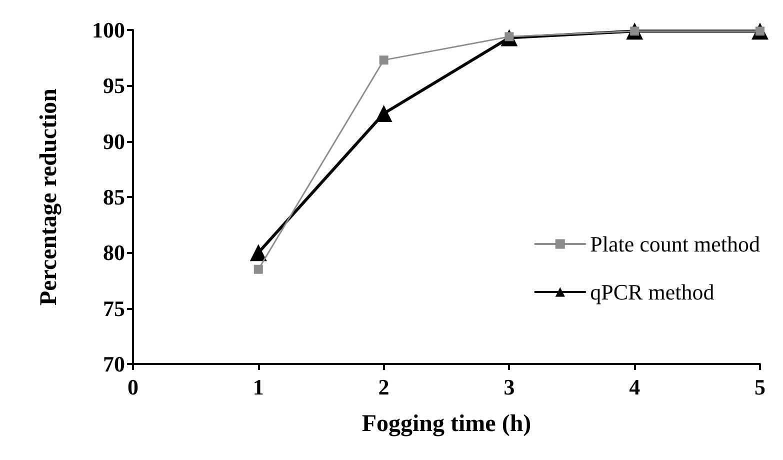  I want to click on y-tick-label: 90, so click(114, 141).